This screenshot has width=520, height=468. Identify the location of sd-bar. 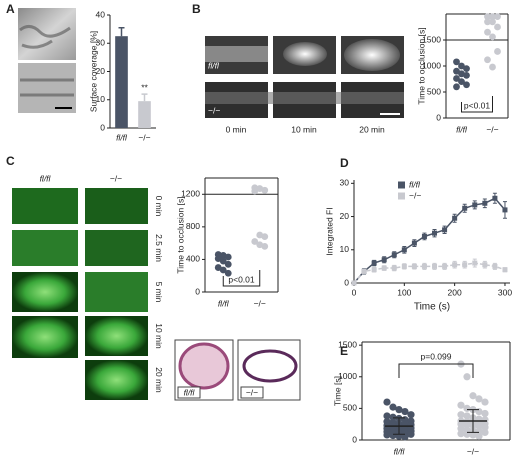
(473, 421).